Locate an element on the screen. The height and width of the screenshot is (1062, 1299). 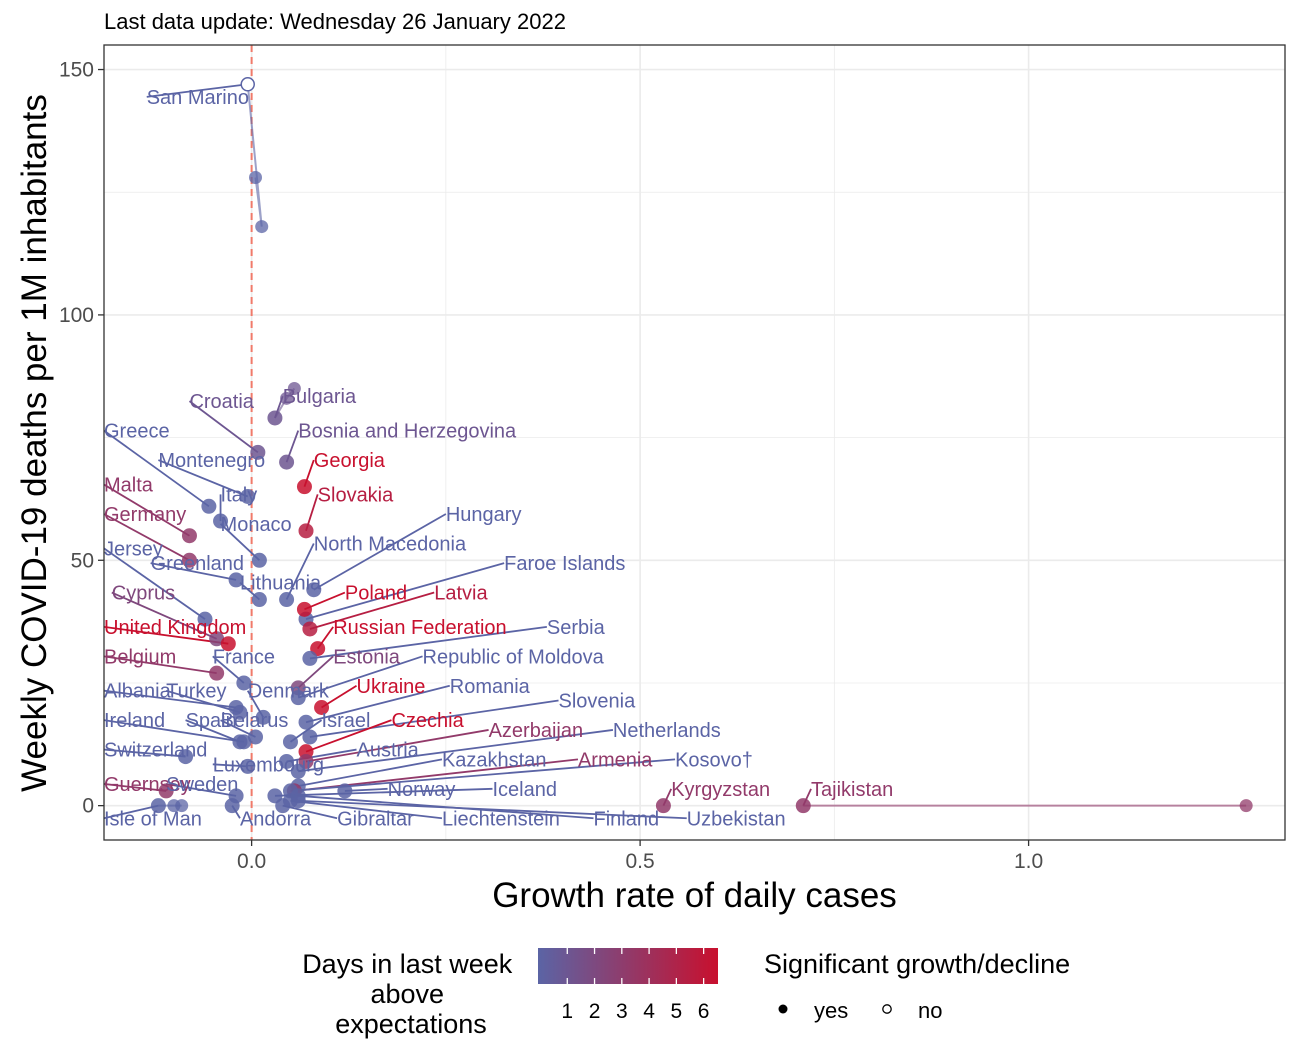
point-denmark is located at coordinates (263, 717).